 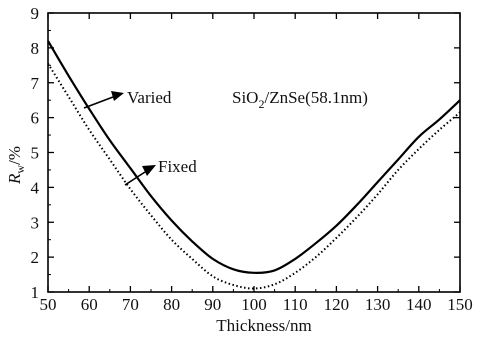 What do you see at coordinates (337, 304) in the screenshot?
I see `x-tick-label: 120` at bounding box center [337, 304].